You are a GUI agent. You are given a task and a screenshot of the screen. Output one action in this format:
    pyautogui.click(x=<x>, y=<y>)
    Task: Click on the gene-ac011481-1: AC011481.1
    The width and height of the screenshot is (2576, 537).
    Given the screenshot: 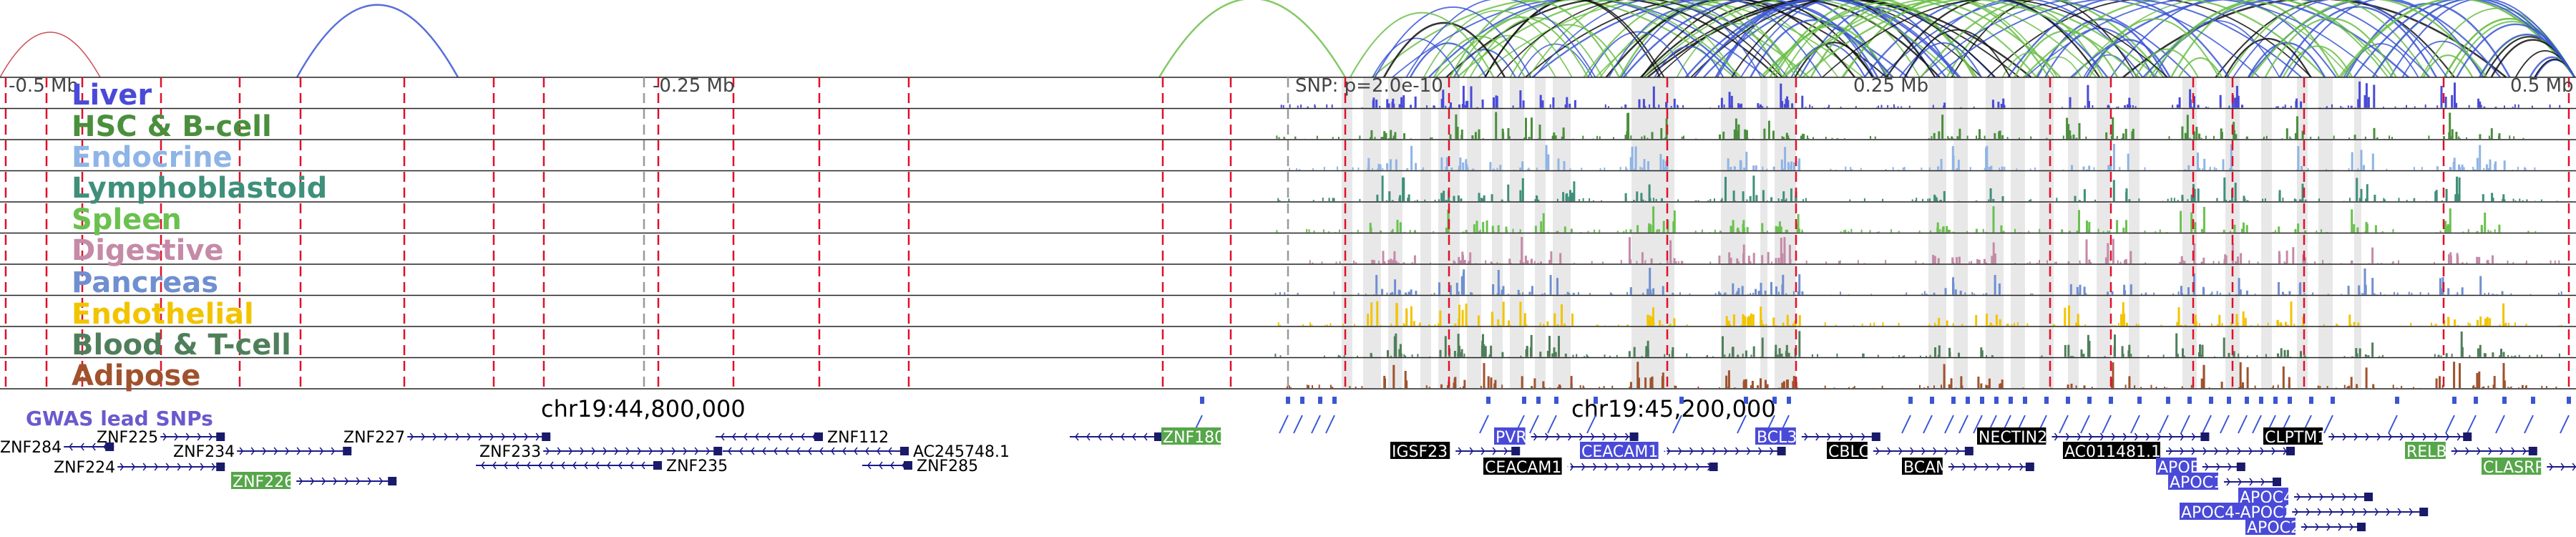 What is the action you would take?
    pyautogui.click(x=2179, y=451)
    